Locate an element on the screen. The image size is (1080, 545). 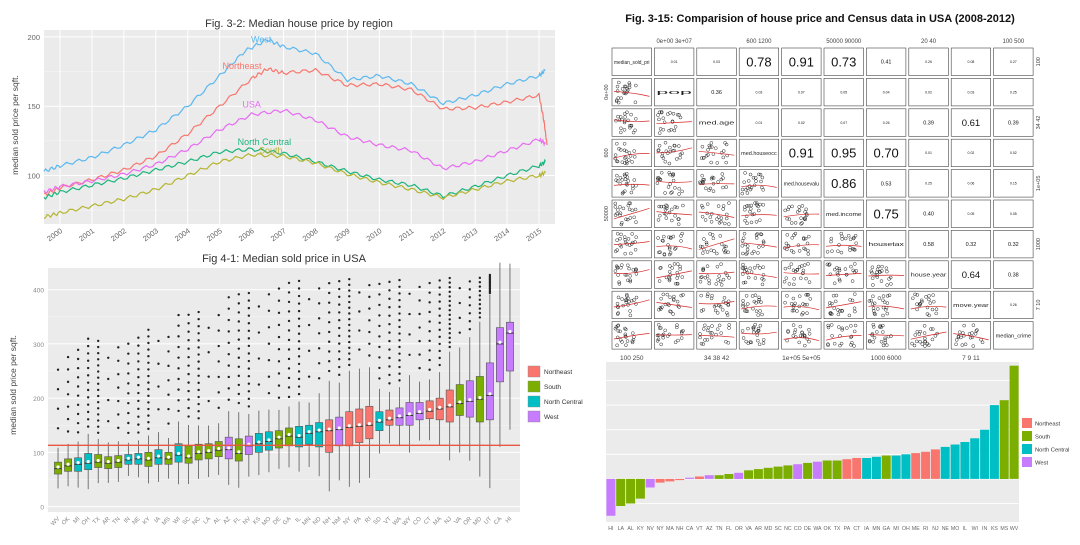
fig3-15-top-axis-label: 600 1200 is located at coordinates (759, 42).